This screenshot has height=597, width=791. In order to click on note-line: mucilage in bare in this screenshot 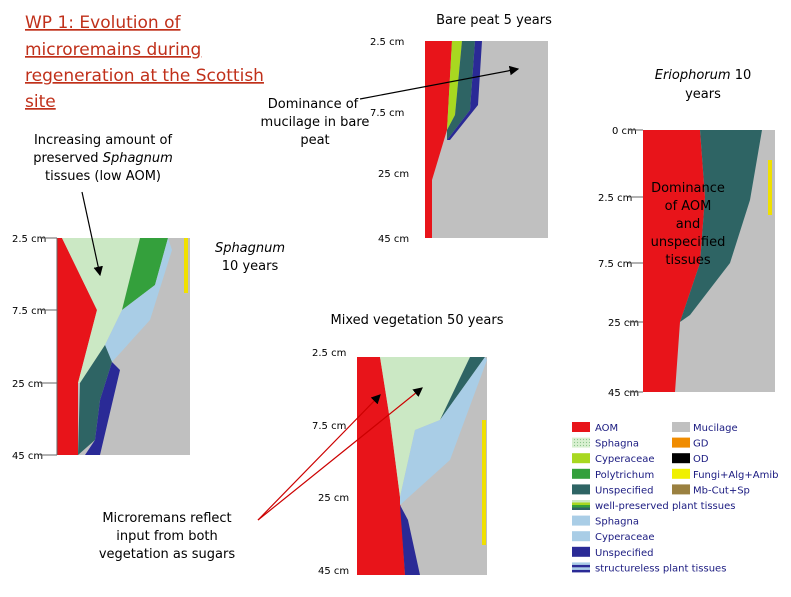, I will do `click(315, 122)`.